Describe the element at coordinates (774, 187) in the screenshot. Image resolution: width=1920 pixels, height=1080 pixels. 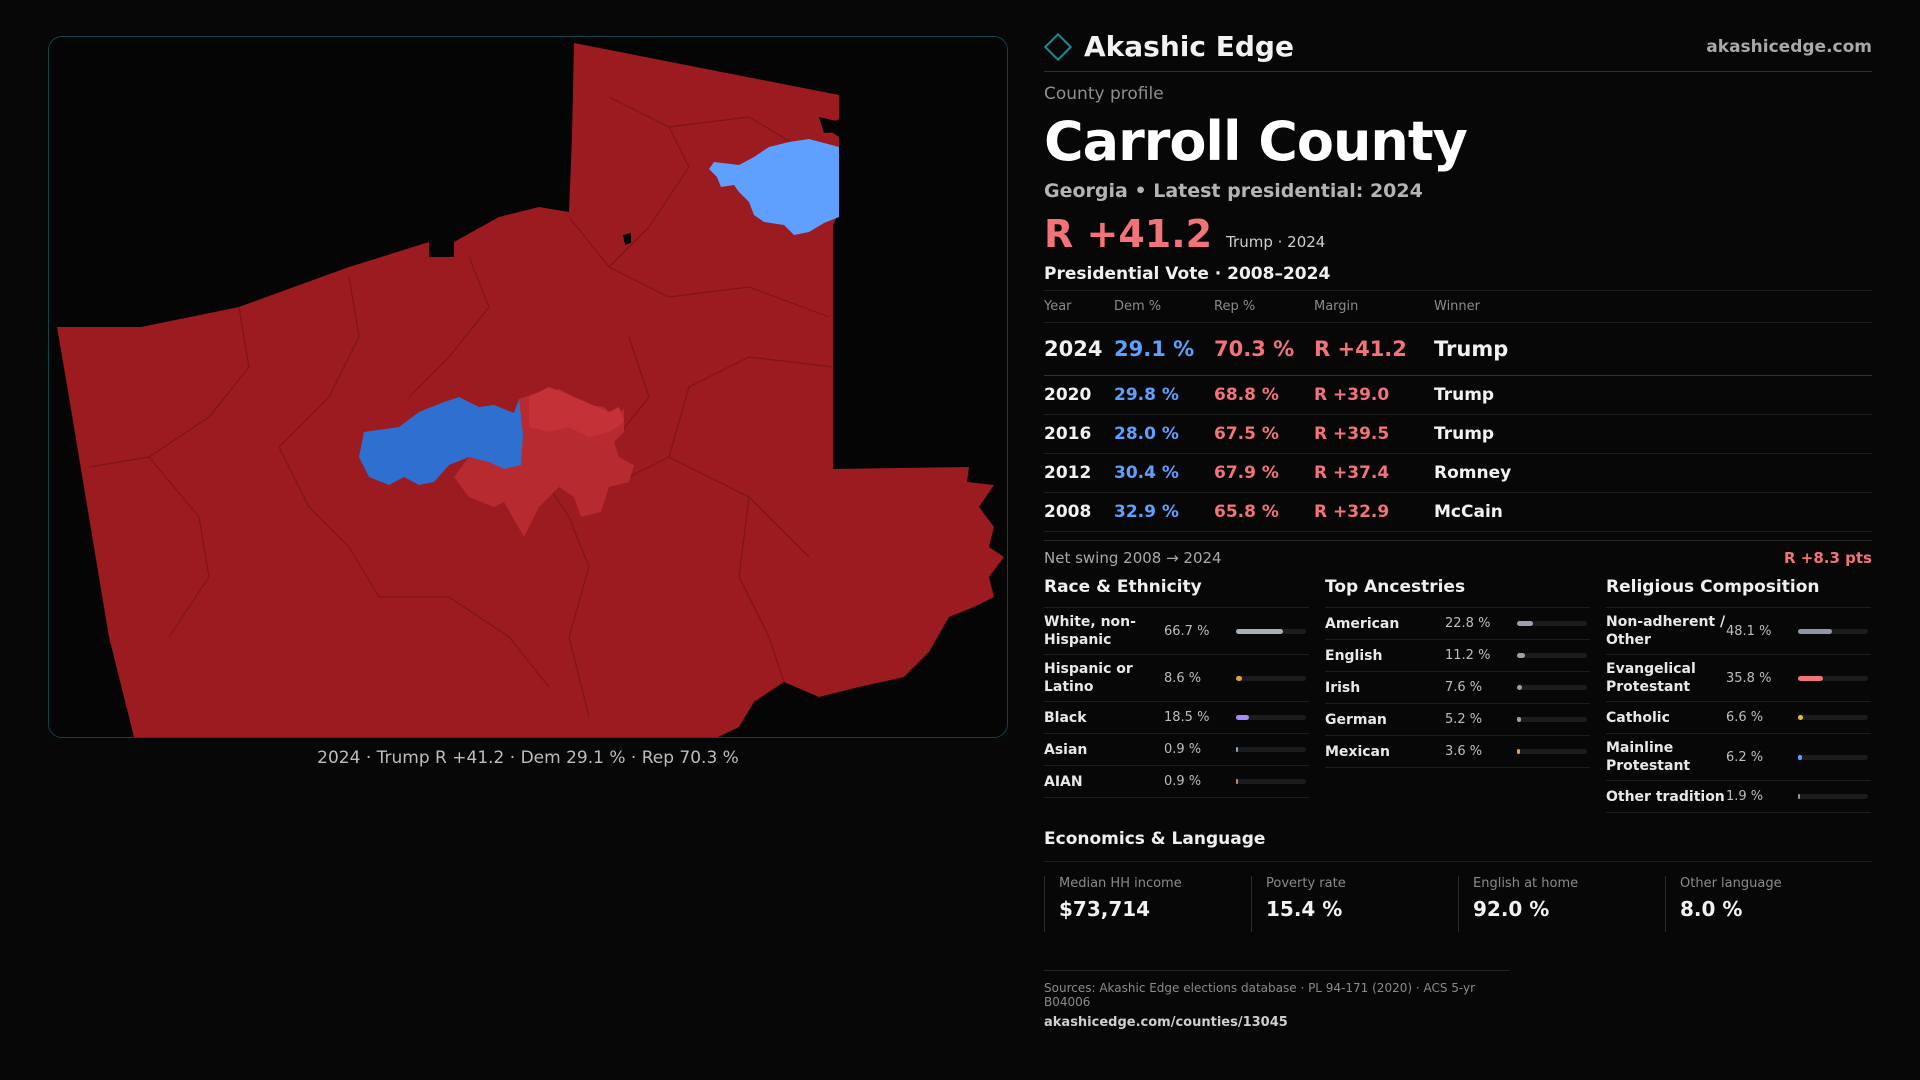
I see `county-shape-dem-northeast` at that location.